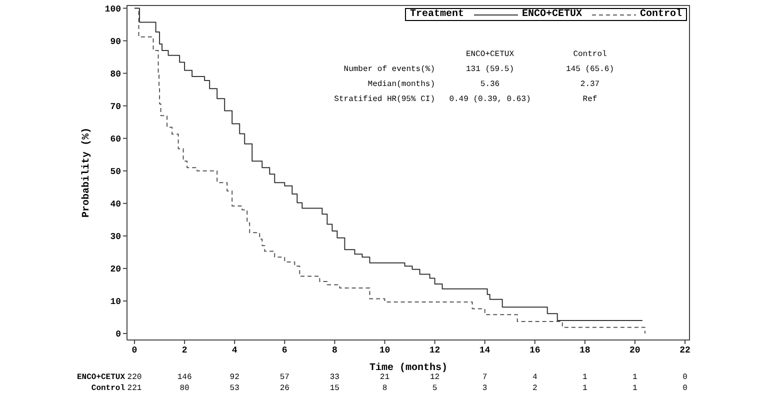 This screenshot has height=398, width=761. I want to click on y-tick-label: 0, so click(118, 335).